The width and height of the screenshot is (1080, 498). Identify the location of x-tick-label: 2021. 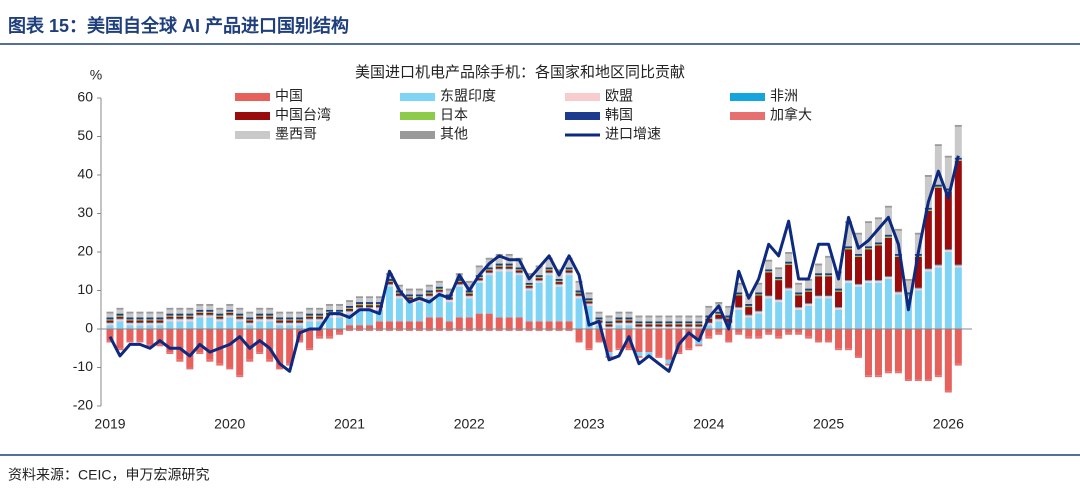
(349, 424).